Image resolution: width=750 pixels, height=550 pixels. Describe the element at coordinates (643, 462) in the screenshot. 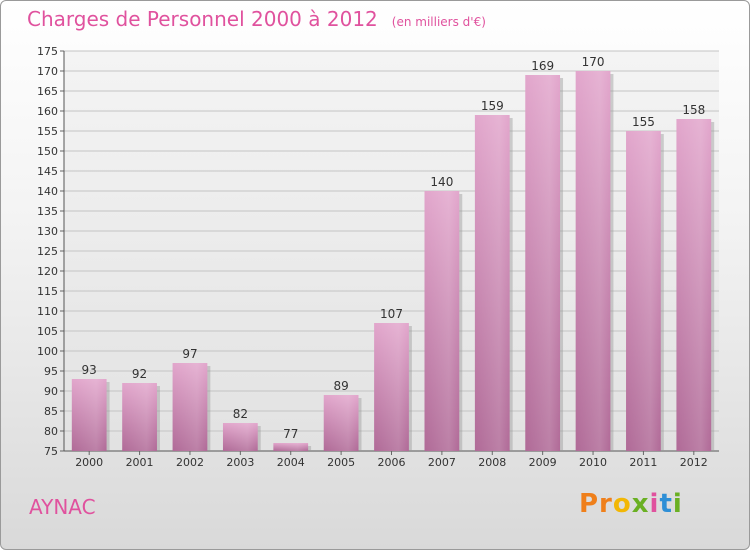

I see `x-tick-label: 2011` at that location.